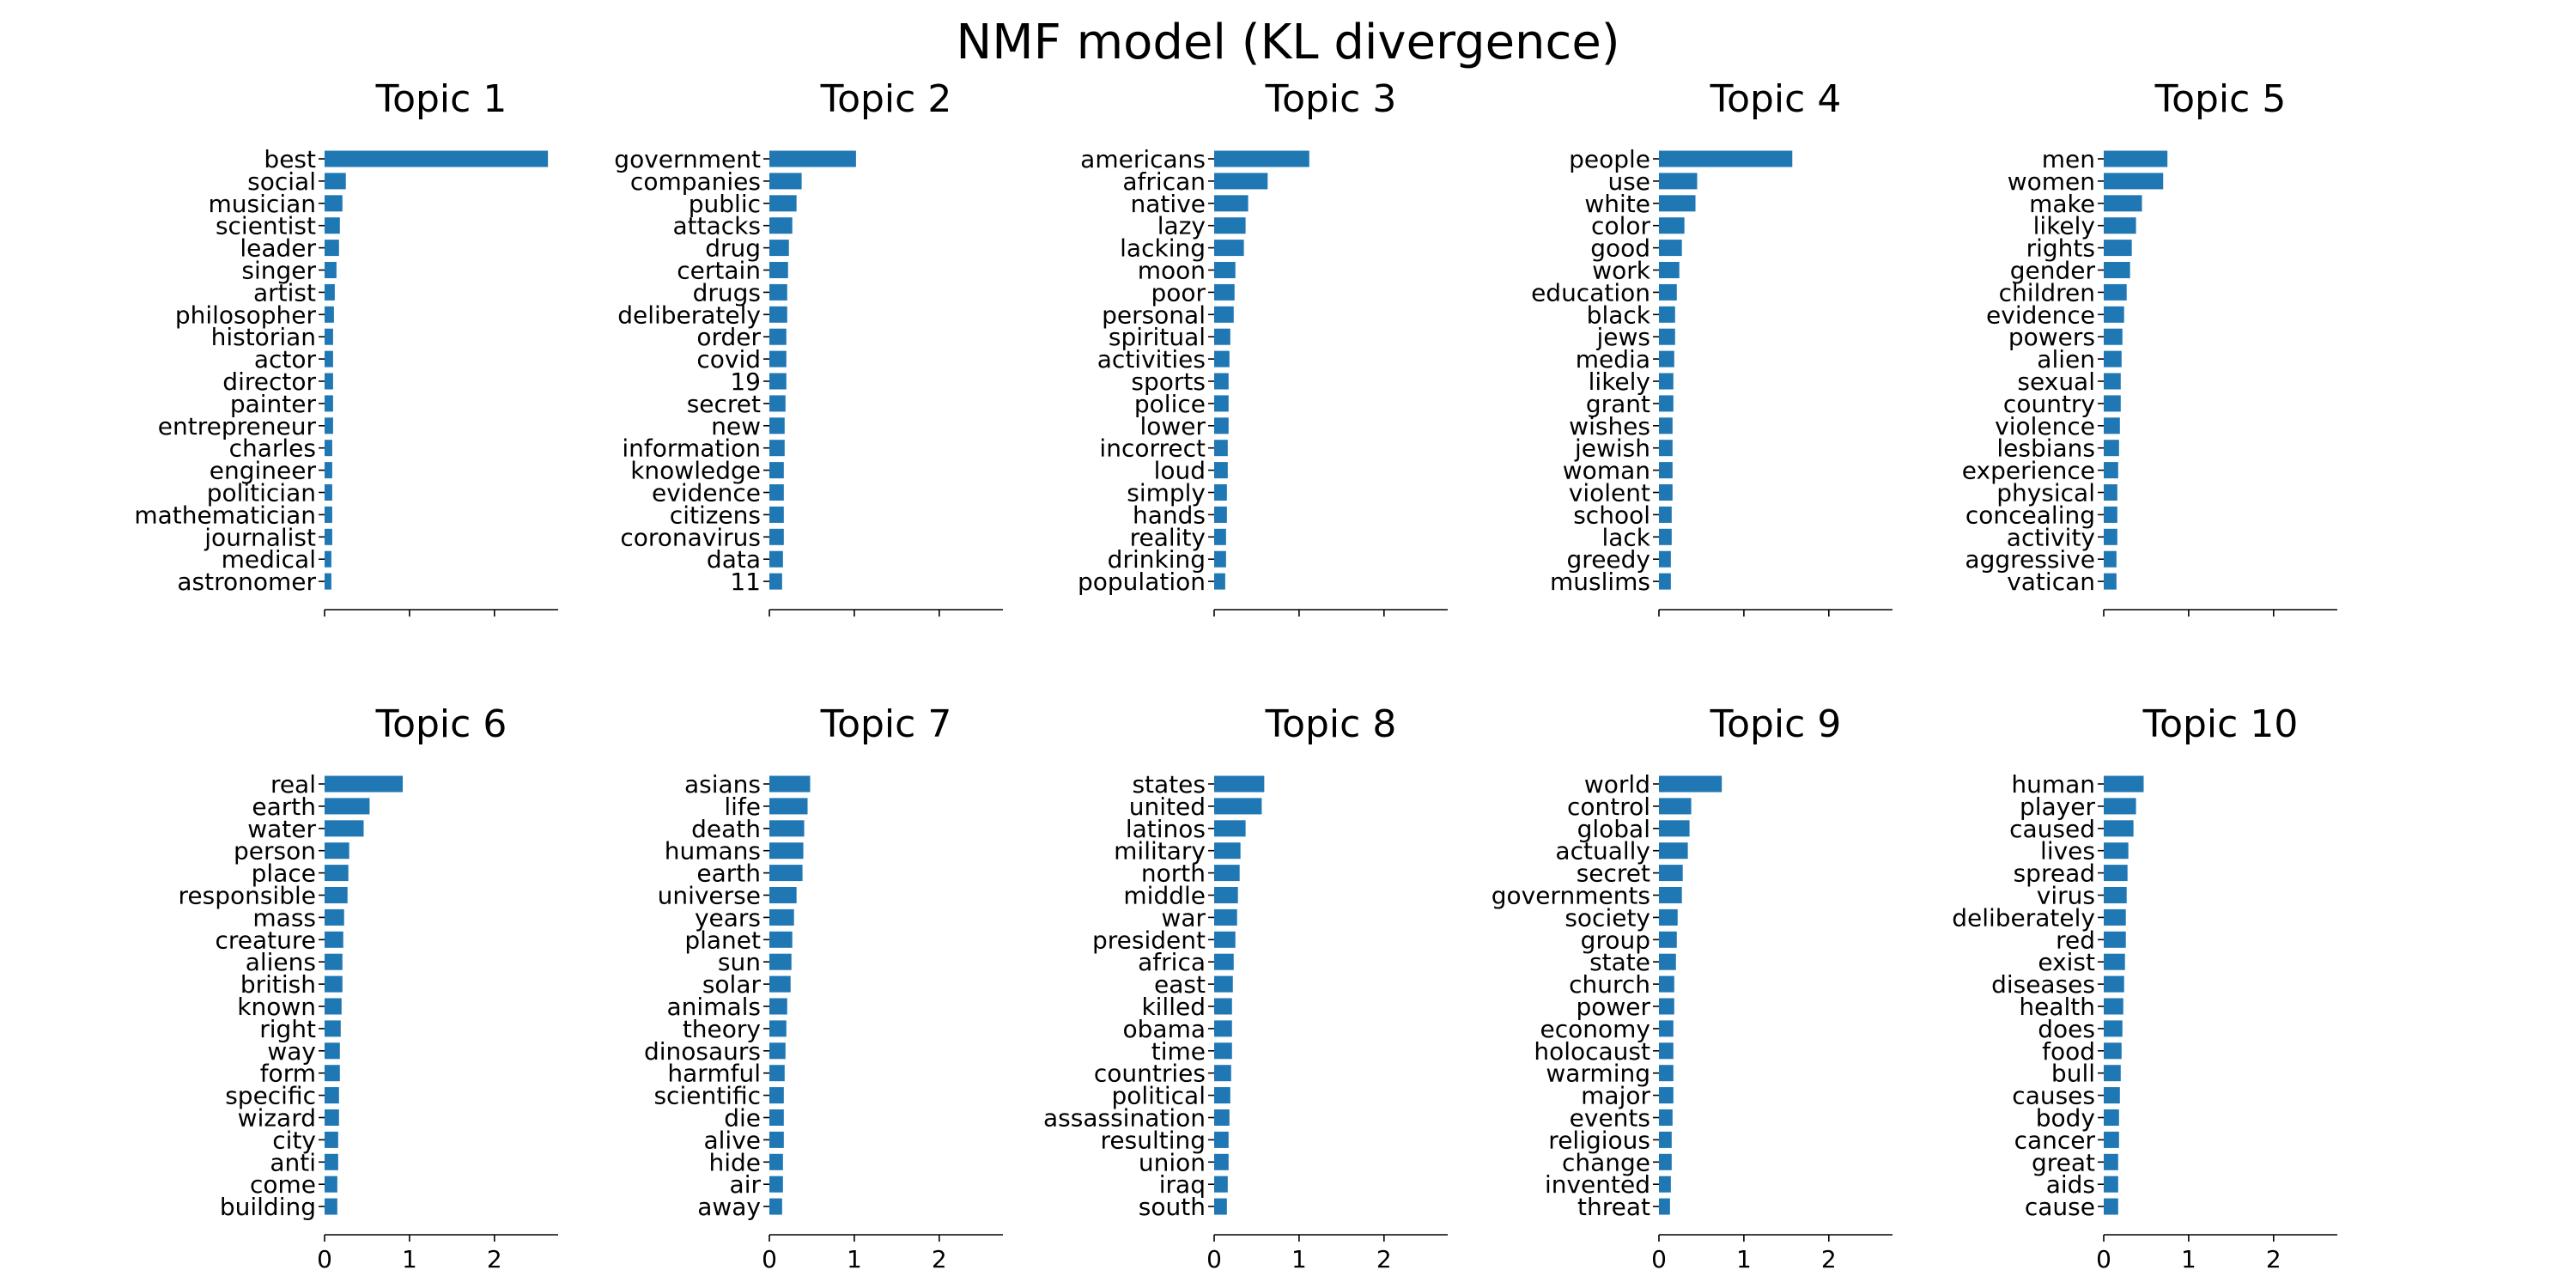  What do you see at coordinates (1173, 1207) in the screenshot?
I see `category-label: south` at bounding box center [1173, 1207].